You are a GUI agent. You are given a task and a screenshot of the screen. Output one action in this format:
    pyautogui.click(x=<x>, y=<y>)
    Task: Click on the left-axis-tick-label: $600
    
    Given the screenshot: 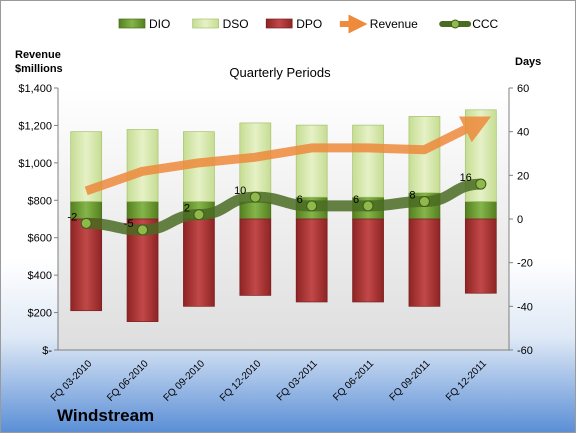 What is the action you would take?
    pyautogui.click(x=40, y=239)
    